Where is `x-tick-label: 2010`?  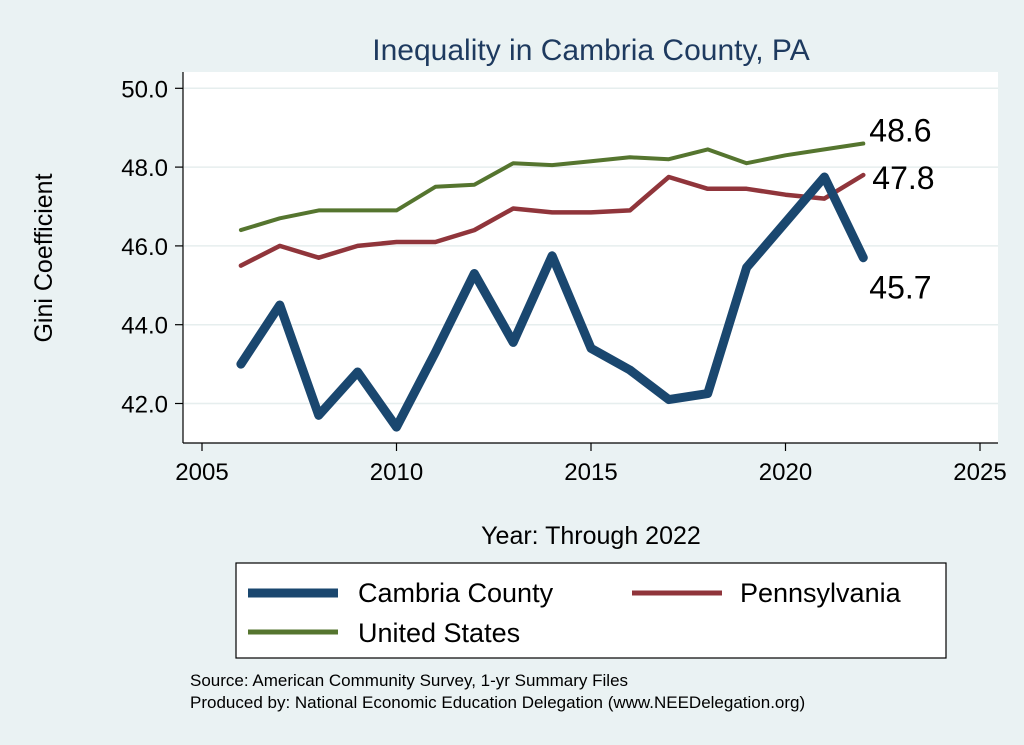
x-tick-label: 2010 is located at coordinates (396, 472).